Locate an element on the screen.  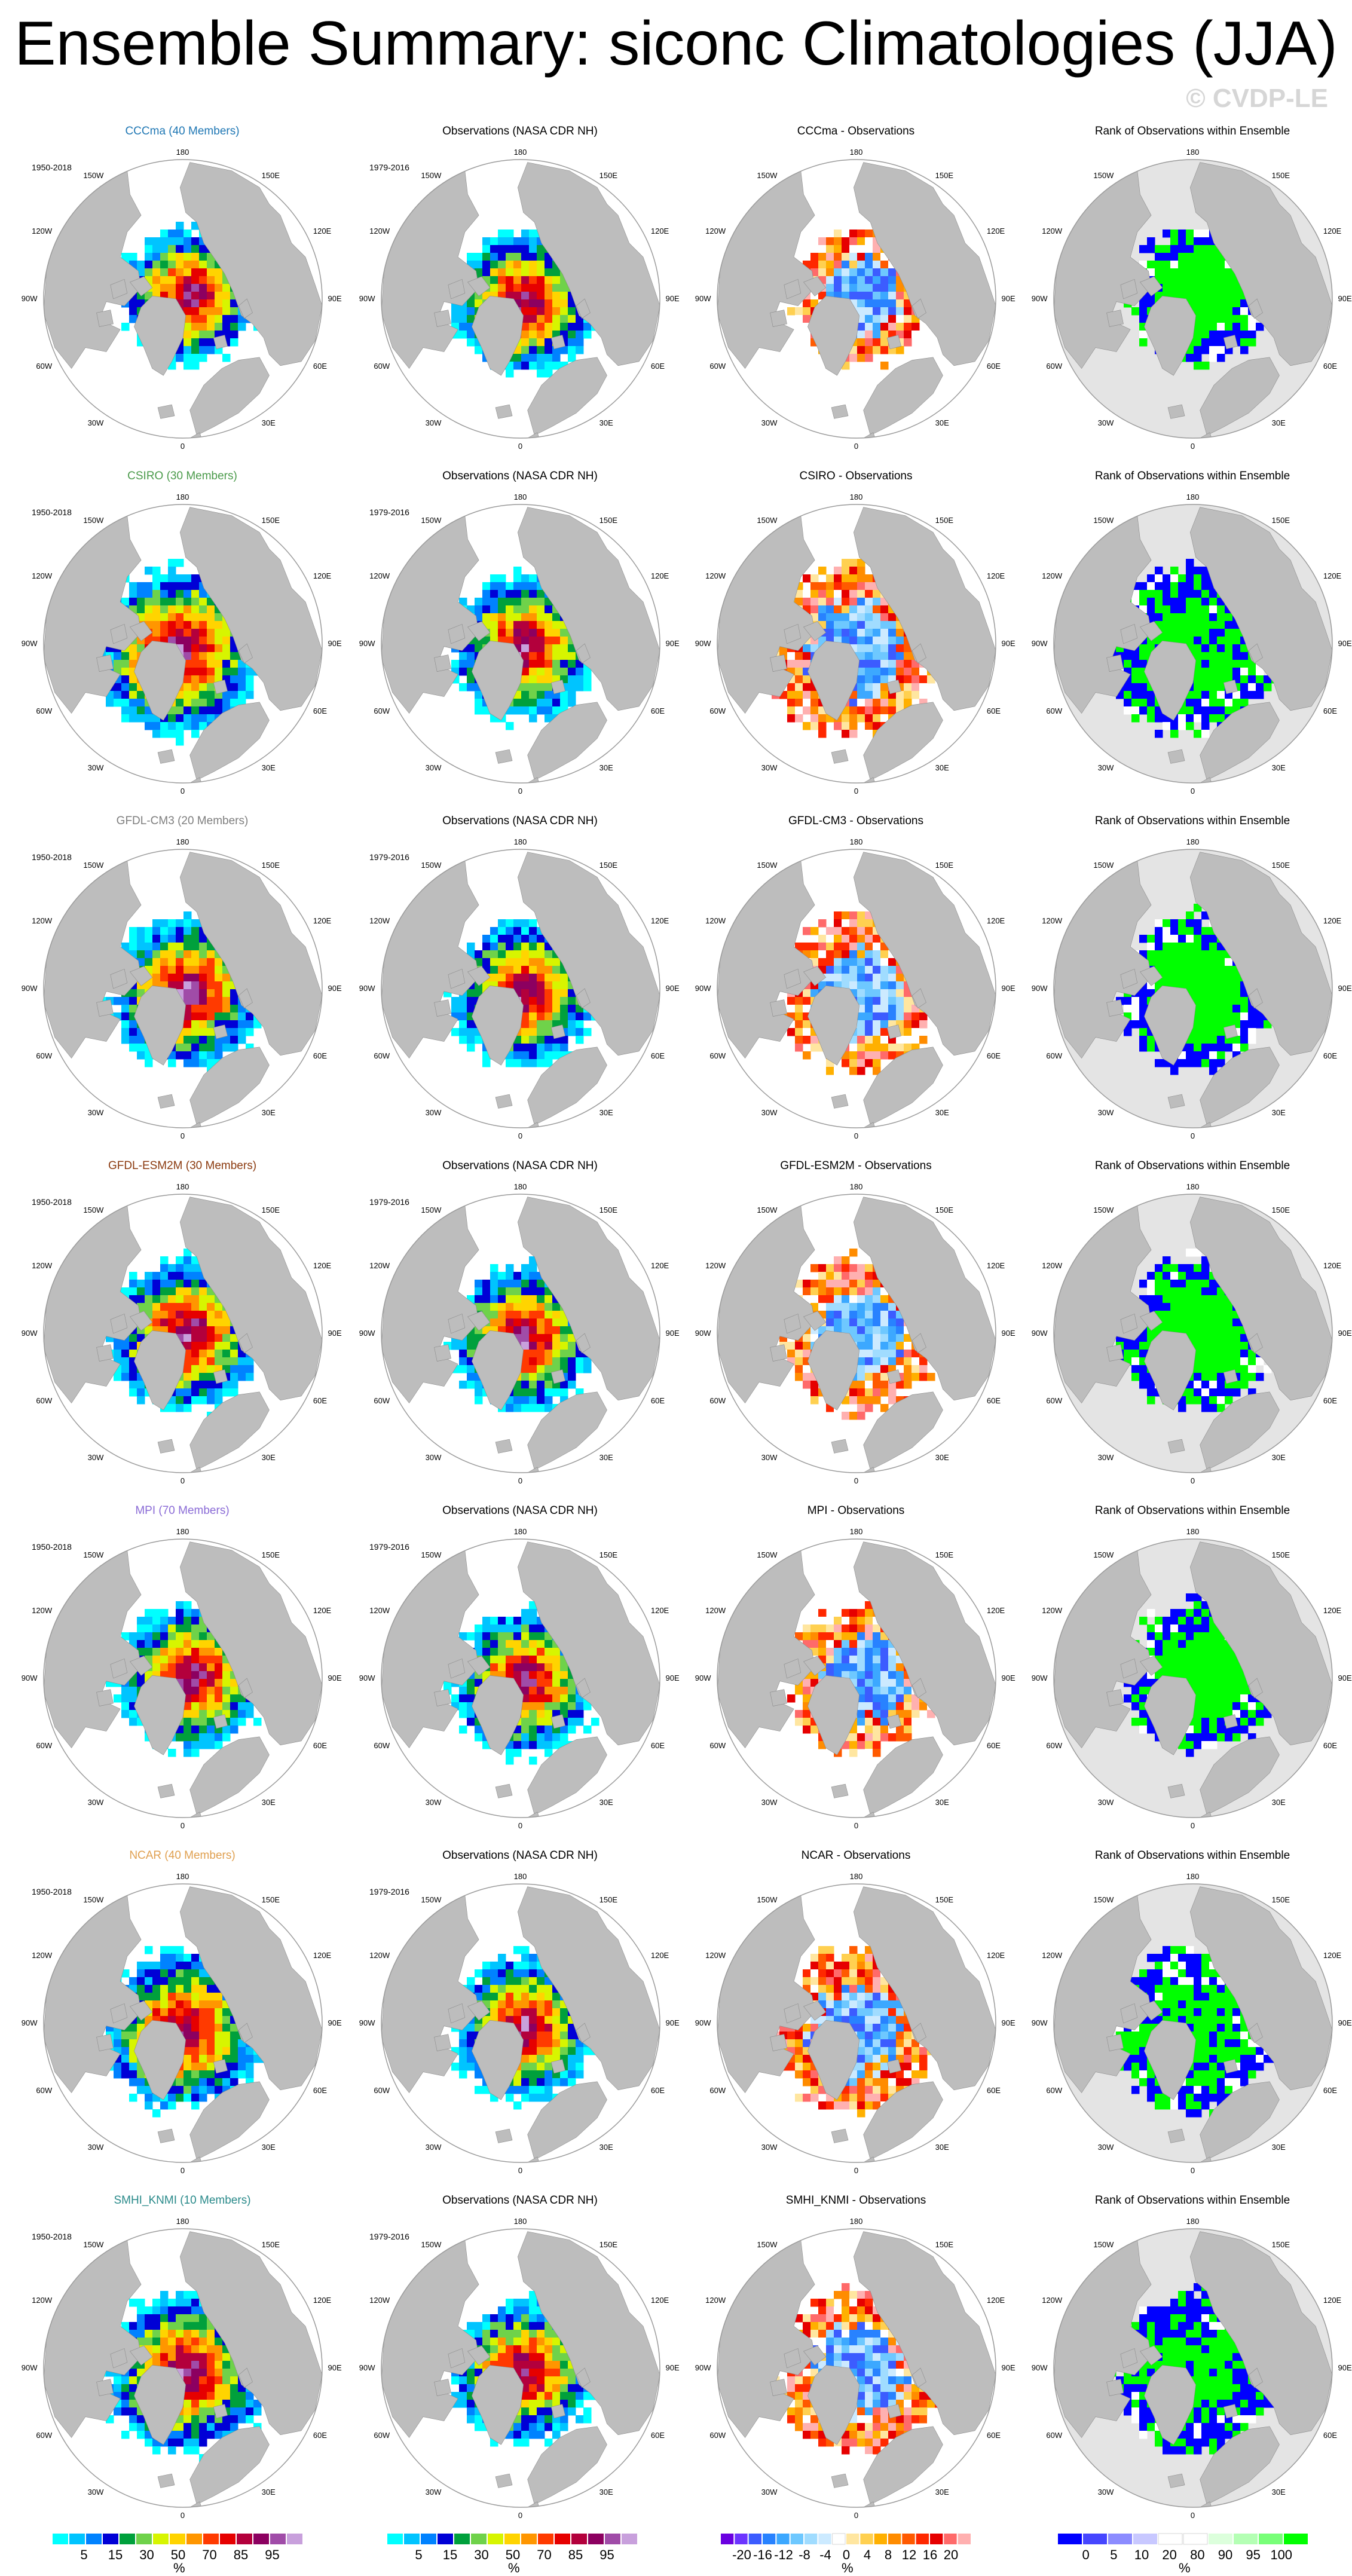
period-label: 1950-2018 is located at coordinates (52, 2236).